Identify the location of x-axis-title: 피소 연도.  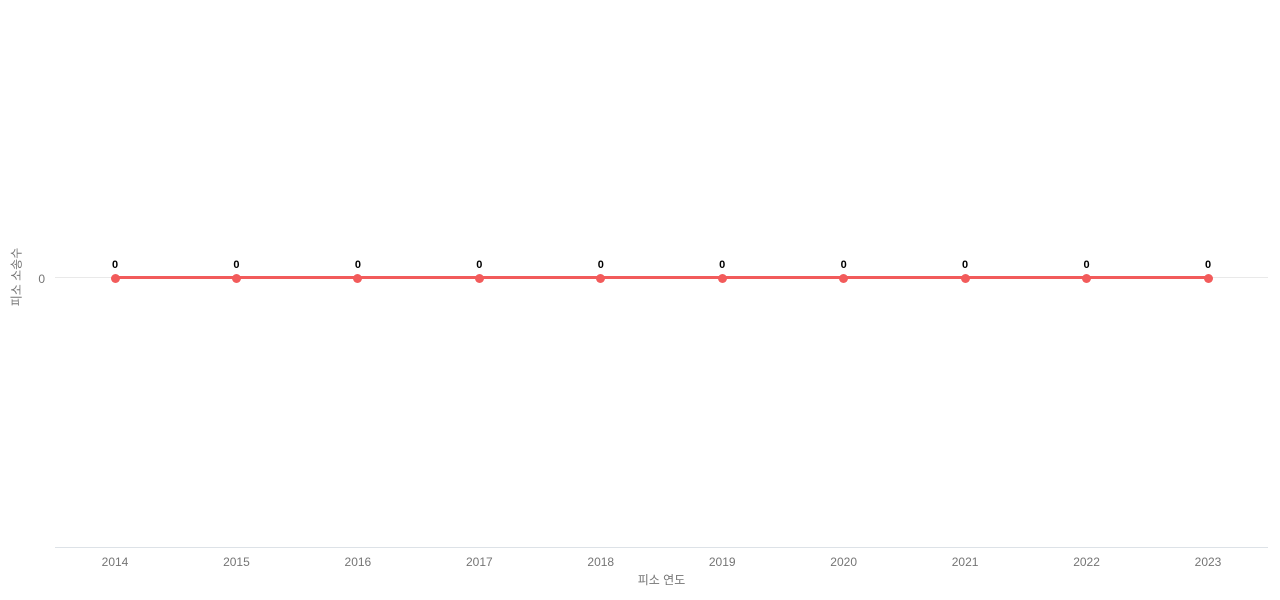
(661, 580).